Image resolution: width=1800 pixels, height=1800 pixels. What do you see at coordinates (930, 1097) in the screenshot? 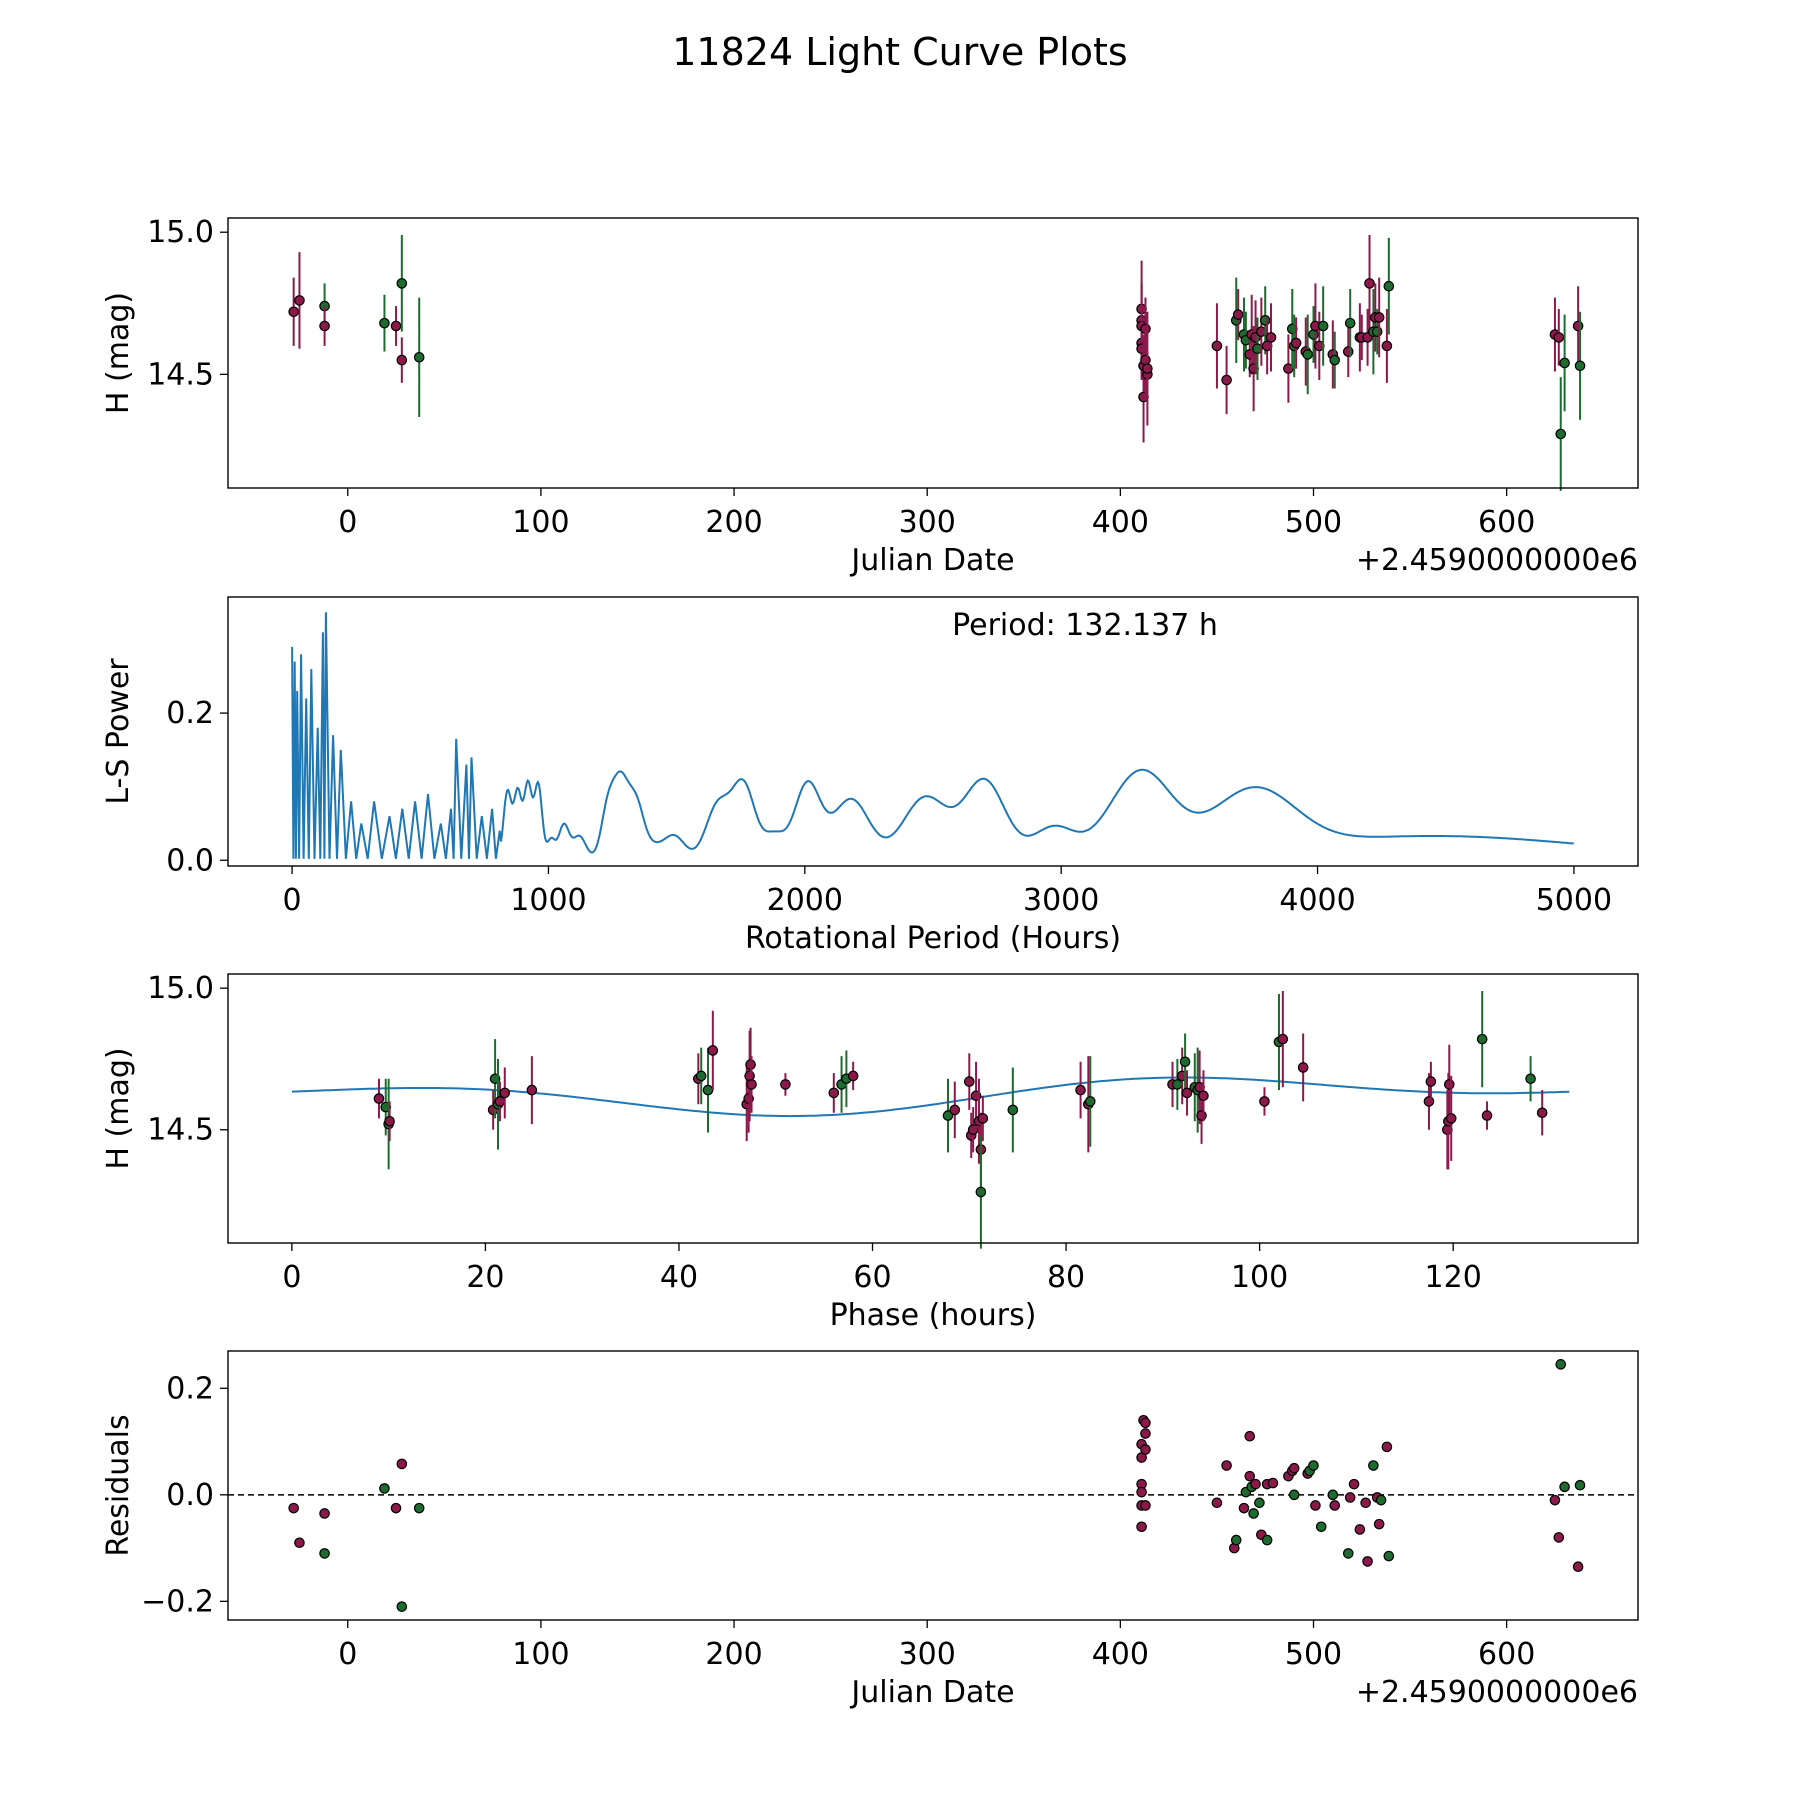
I see `model-fit-curve` at bounding box center [930, 1097].